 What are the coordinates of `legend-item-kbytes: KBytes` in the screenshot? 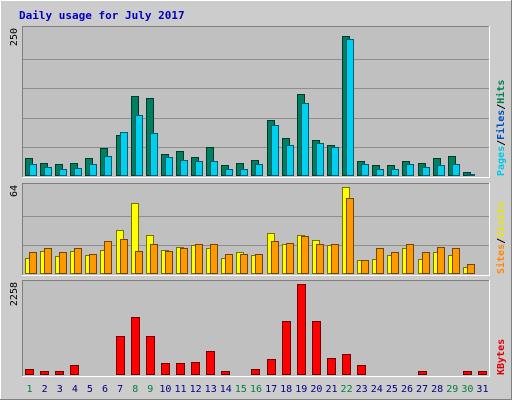 It's located at (501, 357).